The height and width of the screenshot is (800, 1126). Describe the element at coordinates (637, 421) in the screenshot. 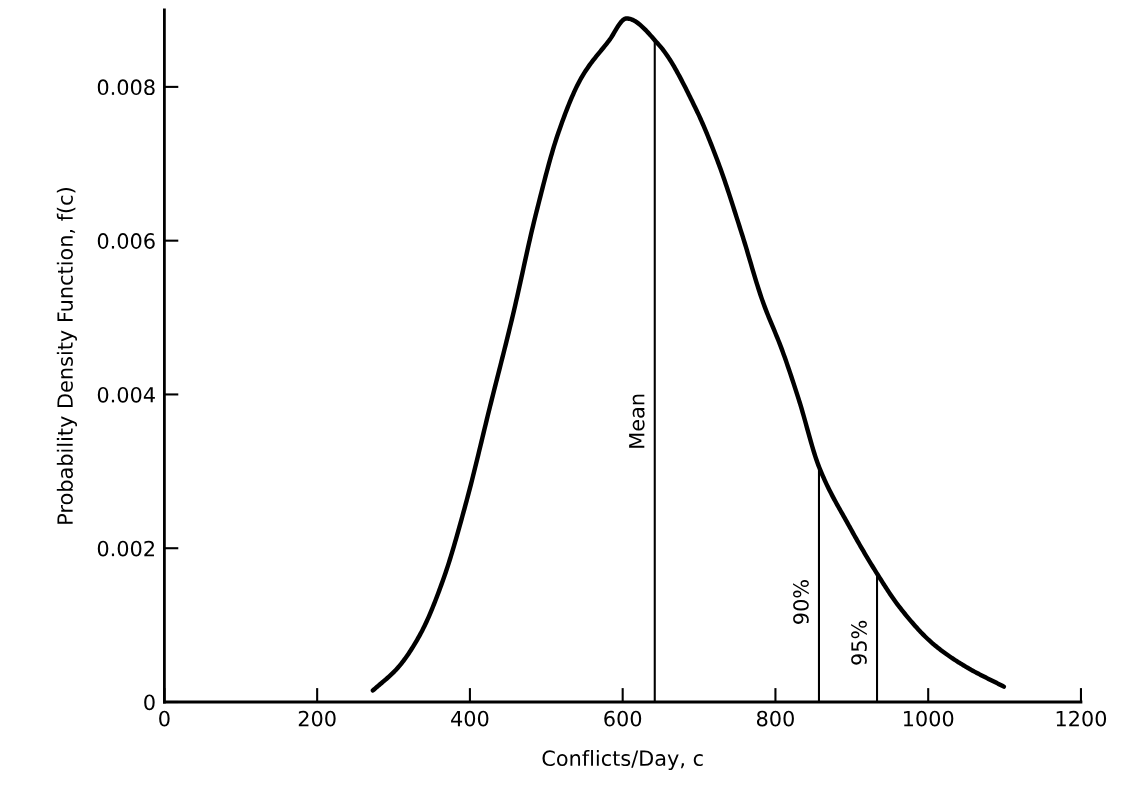

I see `annotation: Mean` at that location.